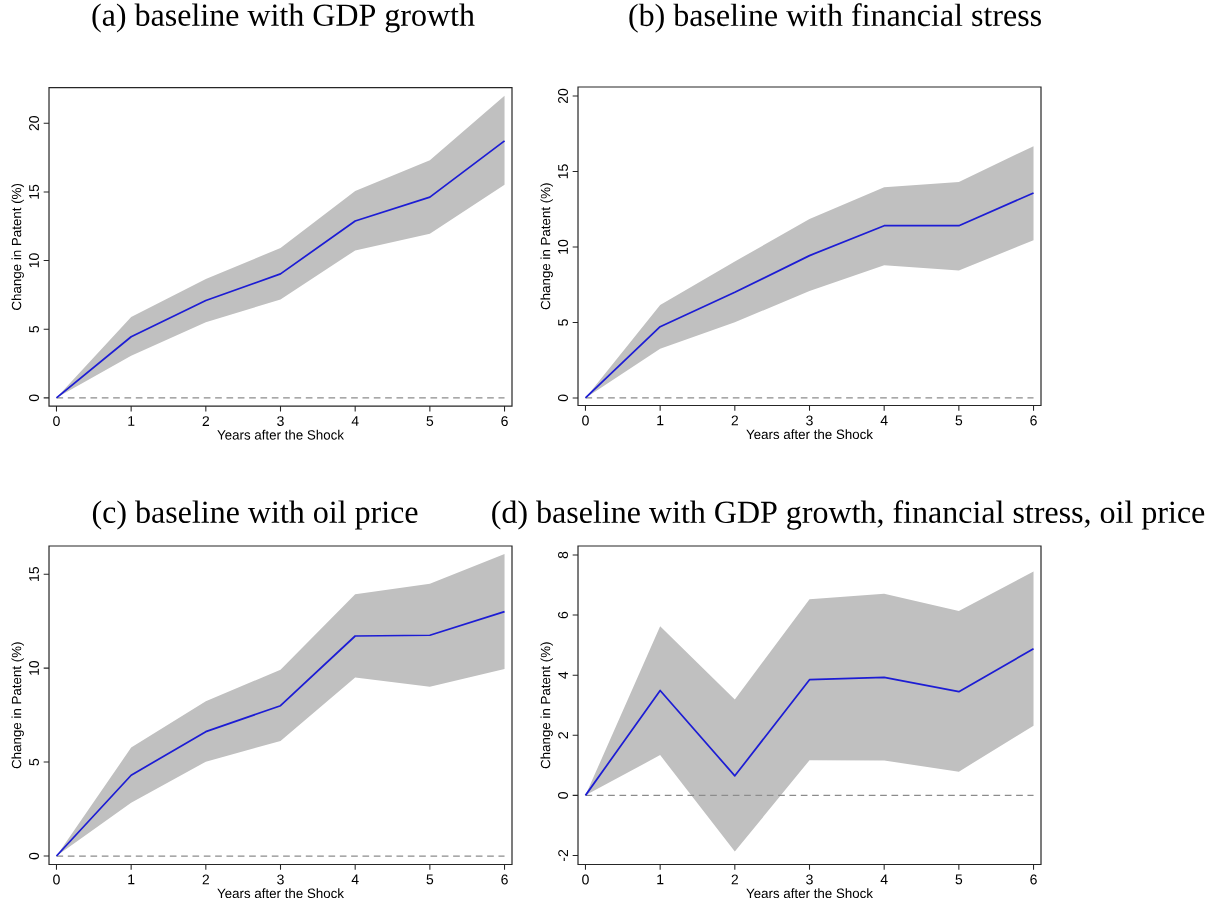 This screenshot has width=1214, height=903. Describe the element at coordinates (563, 735) in the screenshot. I see `y-tick-label: 2` at that location.